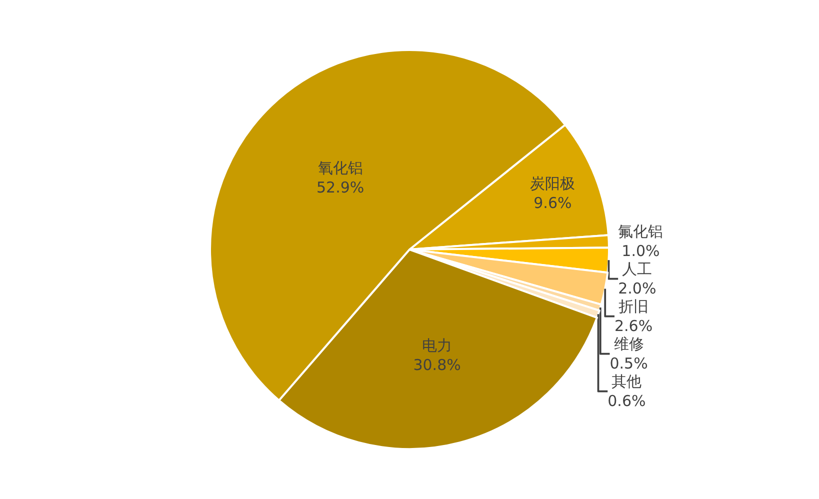  I want to click on slice-label: 氟化铝, so click(641, 231).